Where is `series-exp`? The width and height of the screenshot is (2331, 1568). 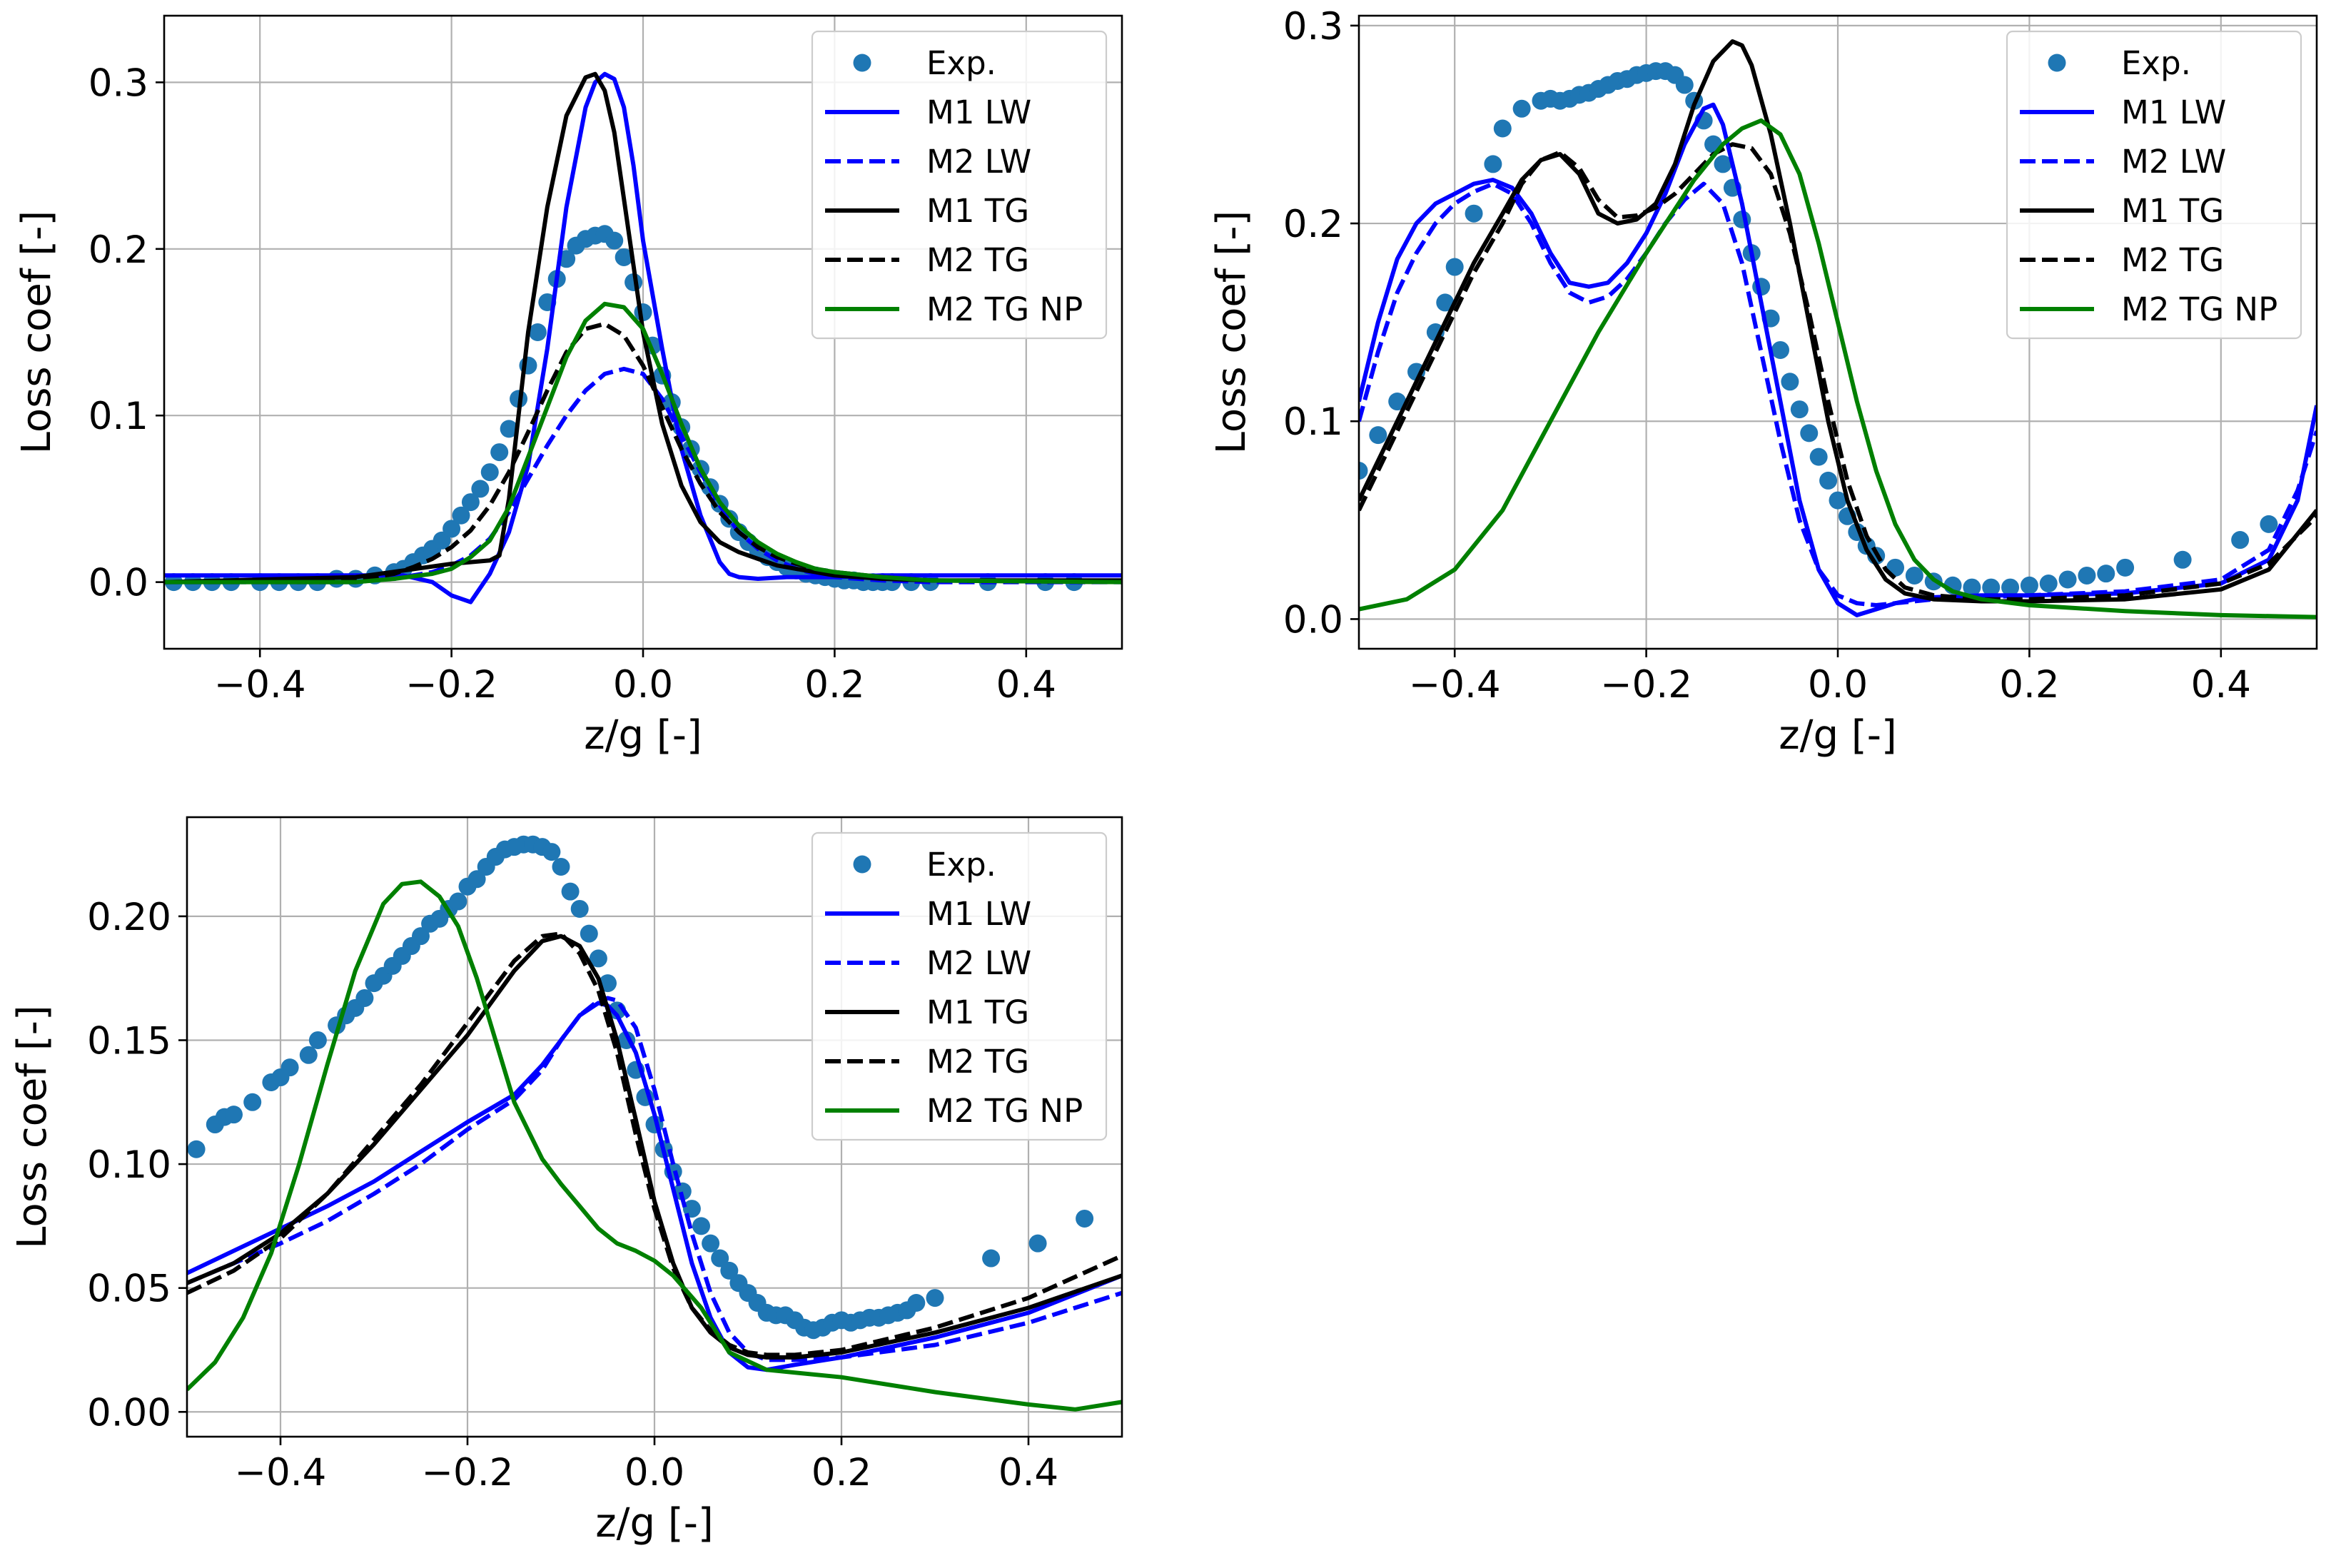 series-exp is located at coordinates (1818, 329).